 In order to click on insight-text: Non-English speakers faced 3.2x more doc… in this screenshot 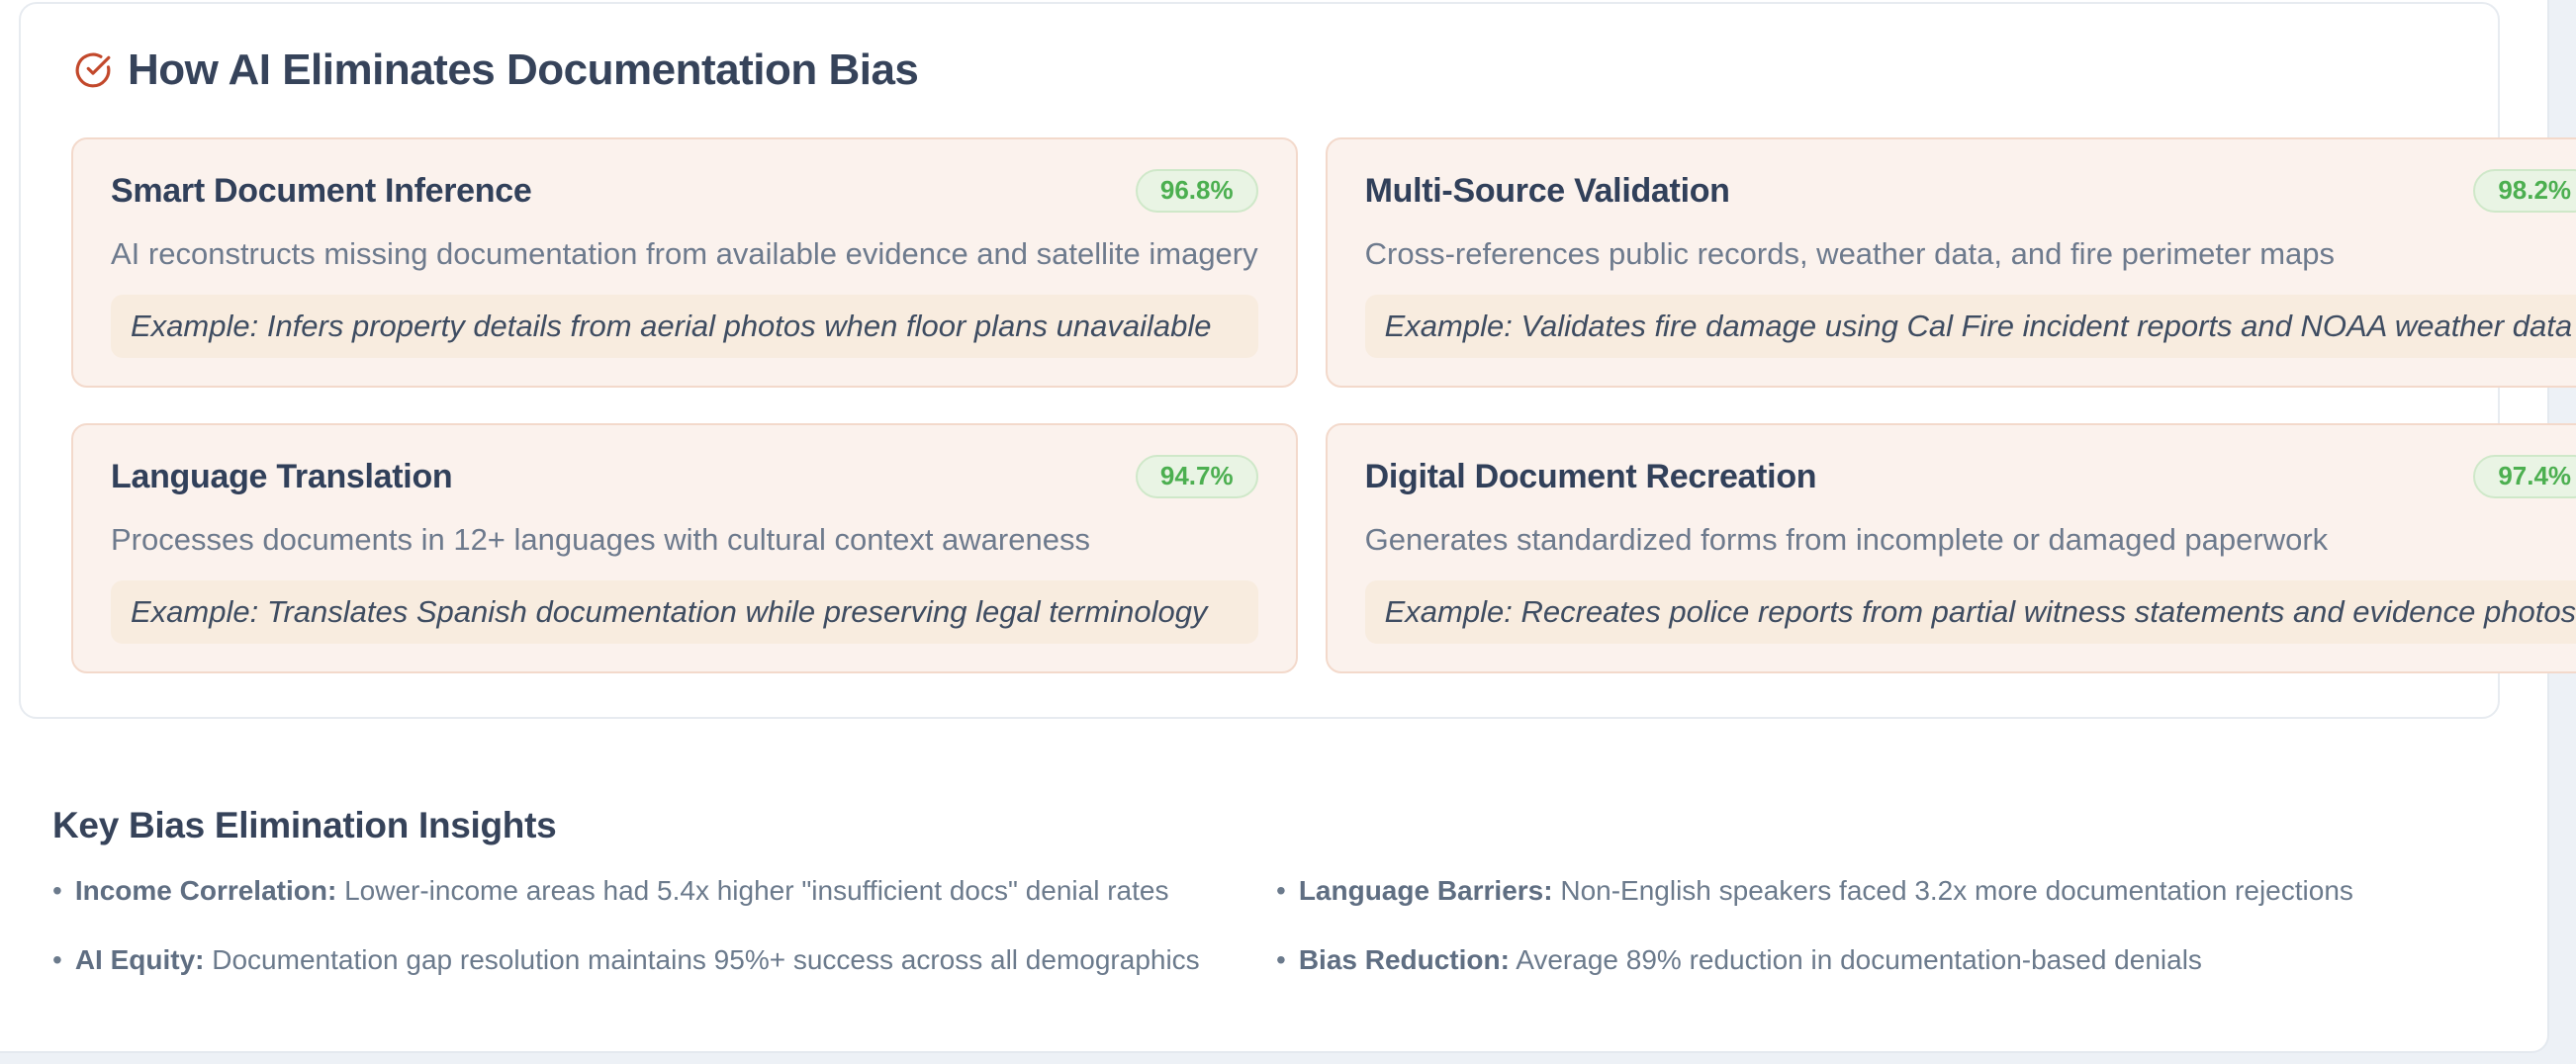, I will do `click(1957, 890)`.